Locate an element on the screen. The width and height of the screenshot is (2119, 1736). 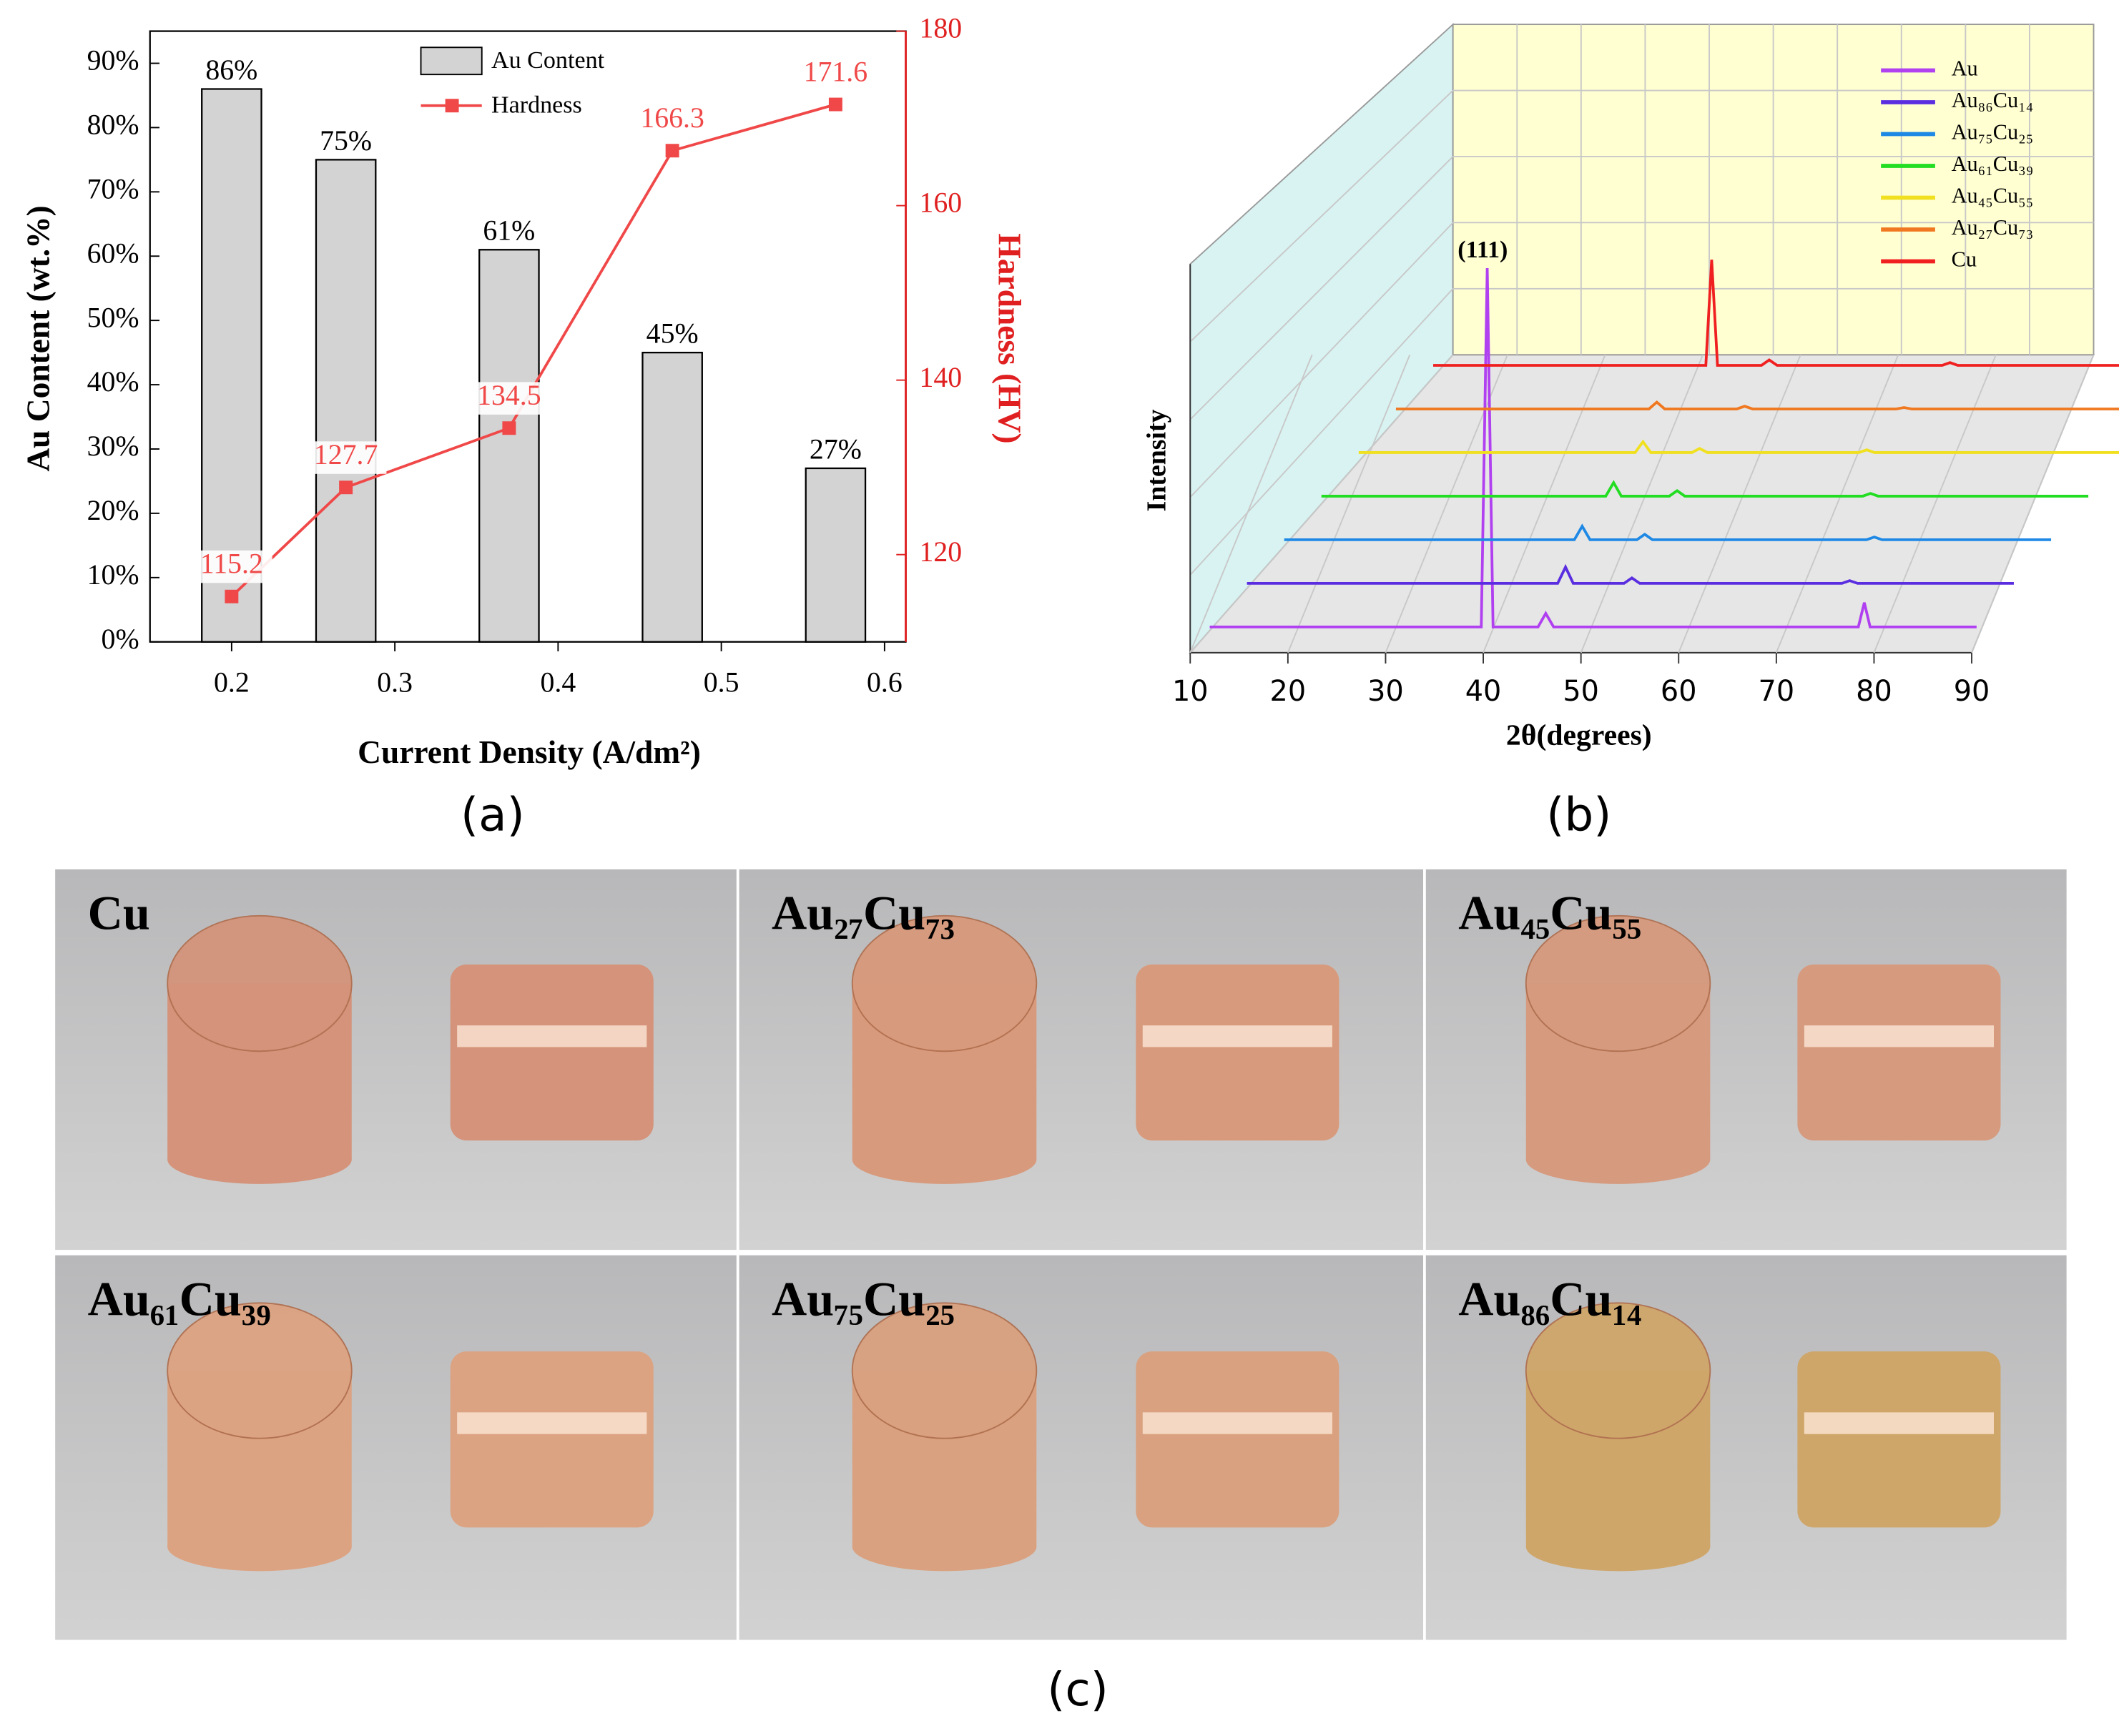
x-tick-label: 0.5 is located at coordinates (721, 682).